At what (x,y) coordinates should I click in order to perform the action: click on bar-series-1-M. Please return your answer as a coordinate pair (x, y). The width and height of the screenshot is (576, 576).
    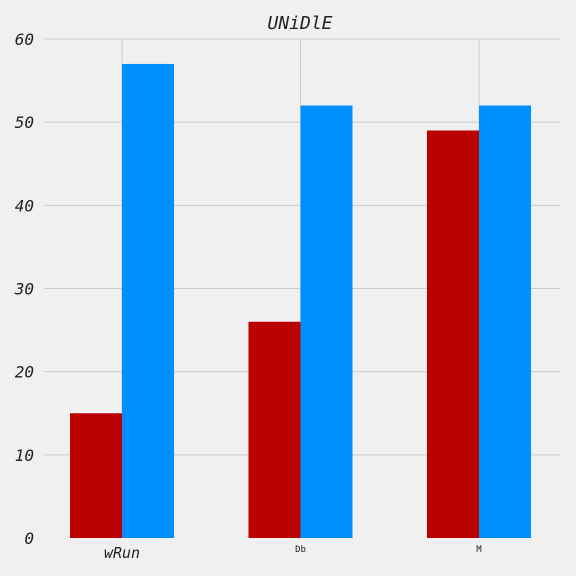
    Looking at the image, I should click on (453, 334).